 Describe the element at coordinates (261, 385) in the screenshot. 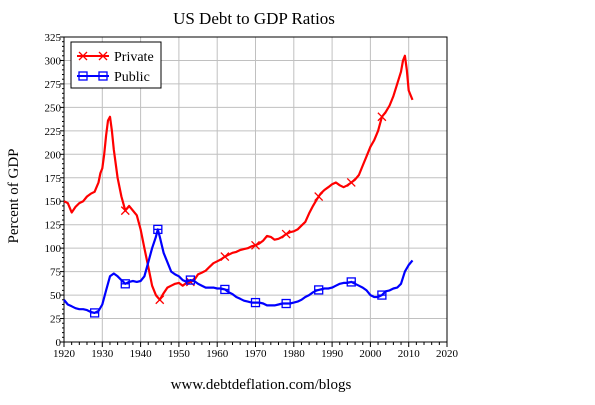

I see `chart-footer-url: www.debtdeflation.com/blogs` at that location.